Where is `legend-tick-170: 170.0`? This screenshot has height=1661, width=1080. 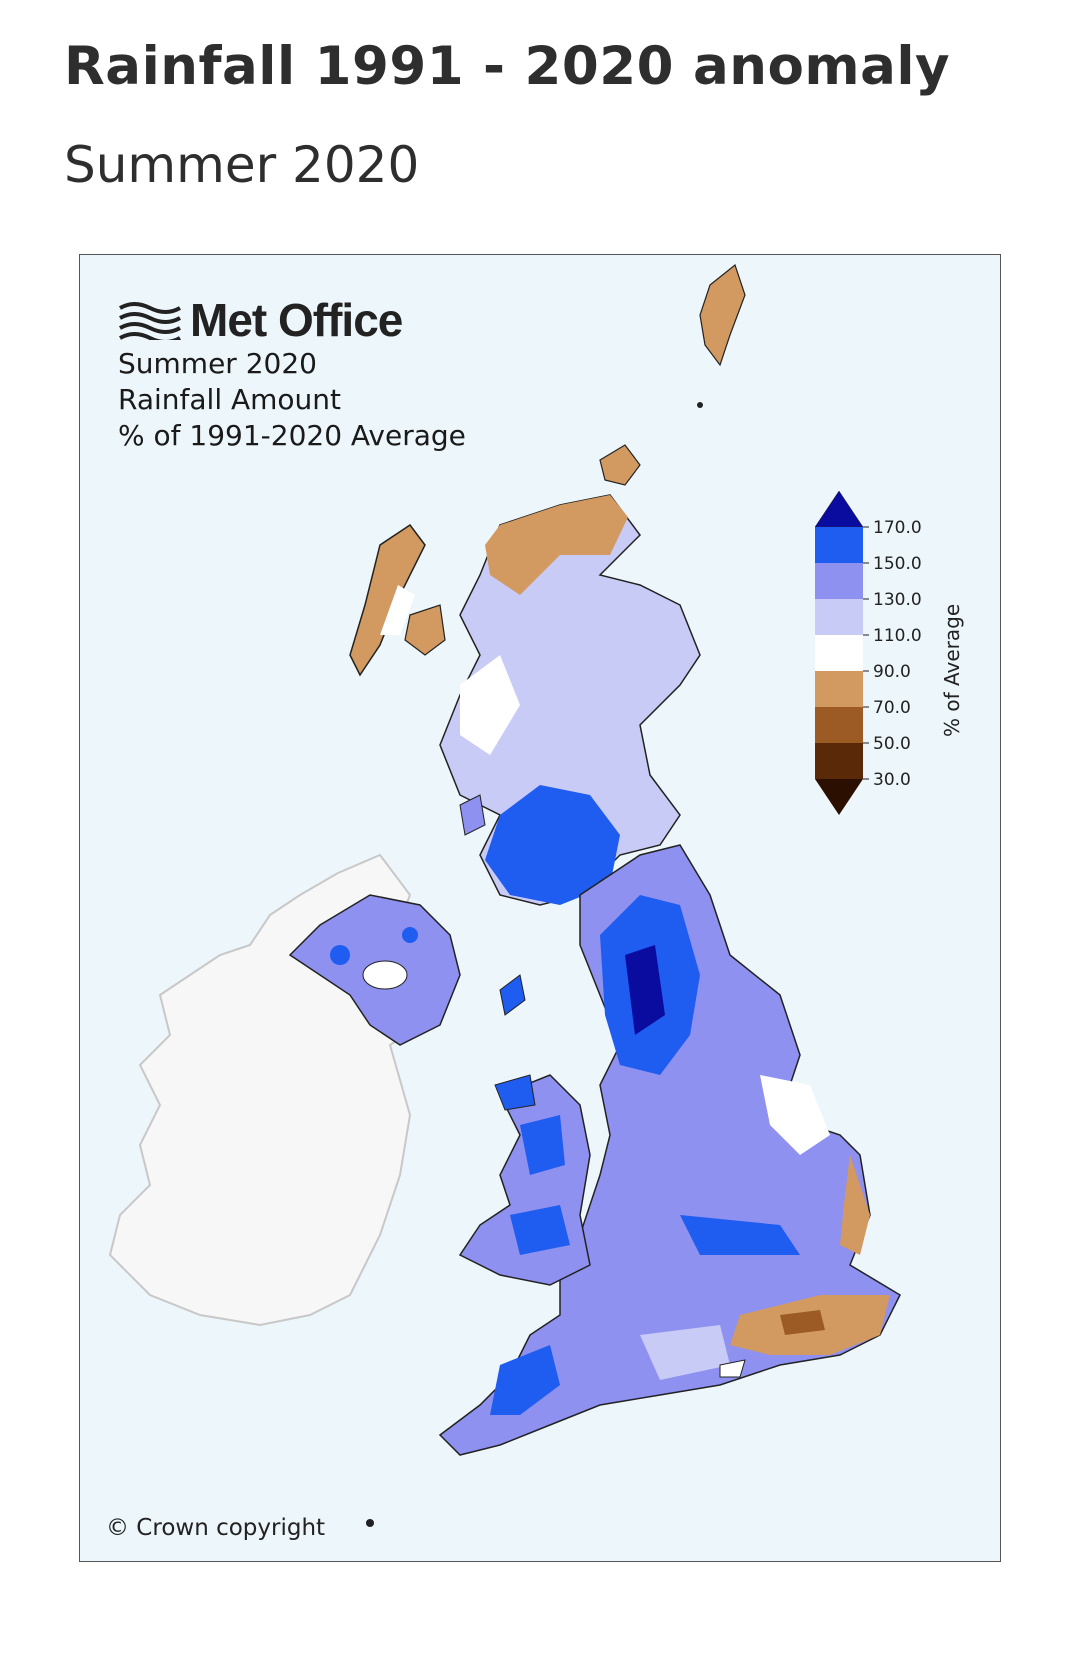
legend-tick-170: 170.0 is located at coordinates (897, 528).